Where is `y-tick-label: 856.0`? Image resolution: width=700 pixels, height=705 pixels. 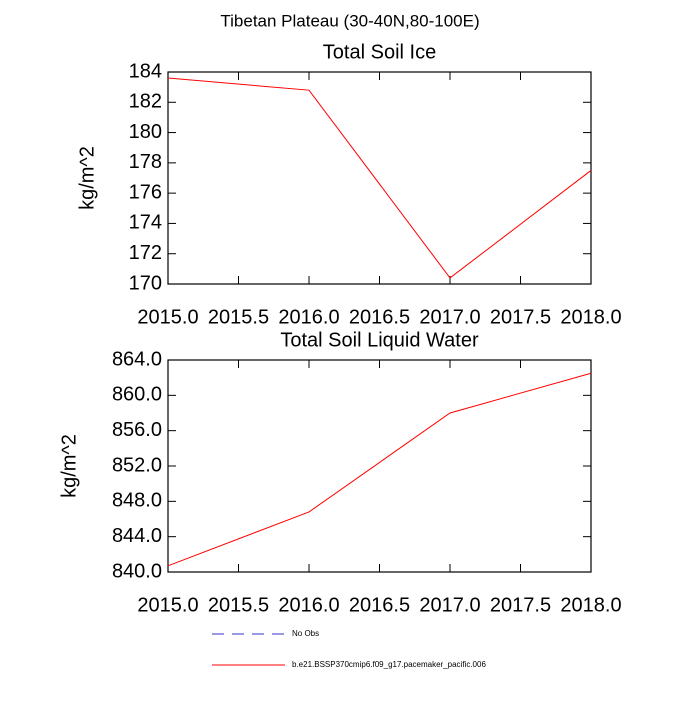
y-tick-label: 856.0 is located at coordinates (137, 430).